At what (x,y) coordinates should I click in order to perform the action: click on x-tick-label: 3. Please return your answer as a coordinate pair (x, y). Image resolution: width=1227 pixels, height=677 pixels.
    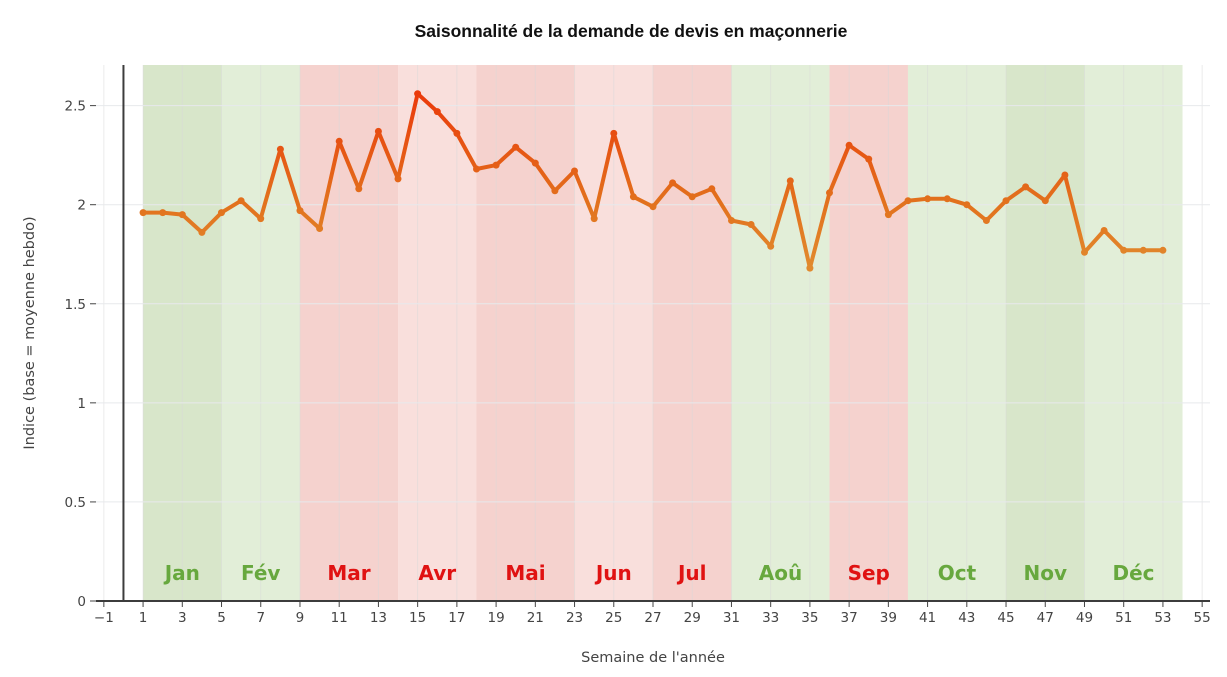
    Looking at the image, I should click on (182, 618).